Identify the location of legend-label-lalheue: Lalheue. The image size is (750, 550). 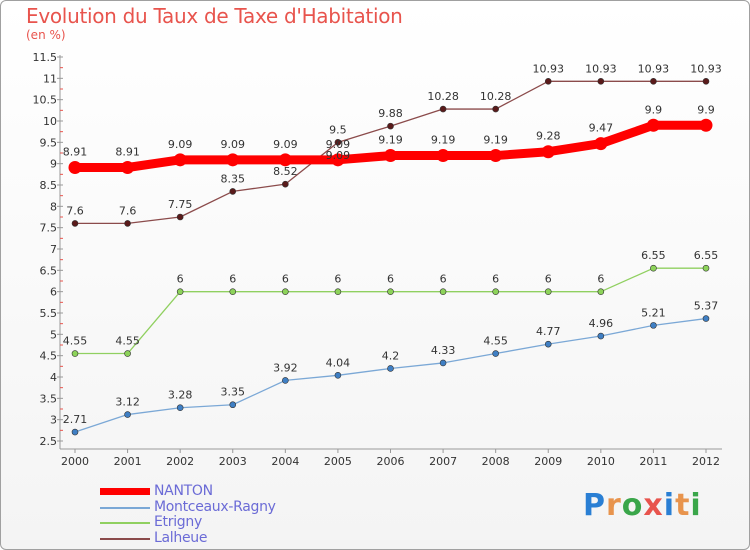
(181, 537).